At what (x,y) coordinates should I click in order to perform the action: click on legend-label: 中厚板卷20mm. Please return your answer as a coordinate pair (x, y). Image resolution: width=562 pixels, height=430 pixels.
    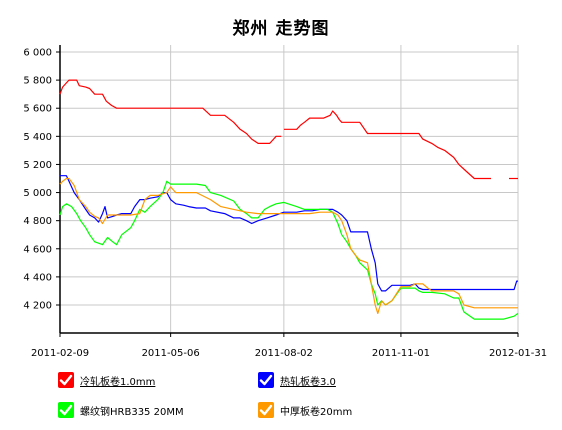
    Looking at the image, I should click on (316, 412).